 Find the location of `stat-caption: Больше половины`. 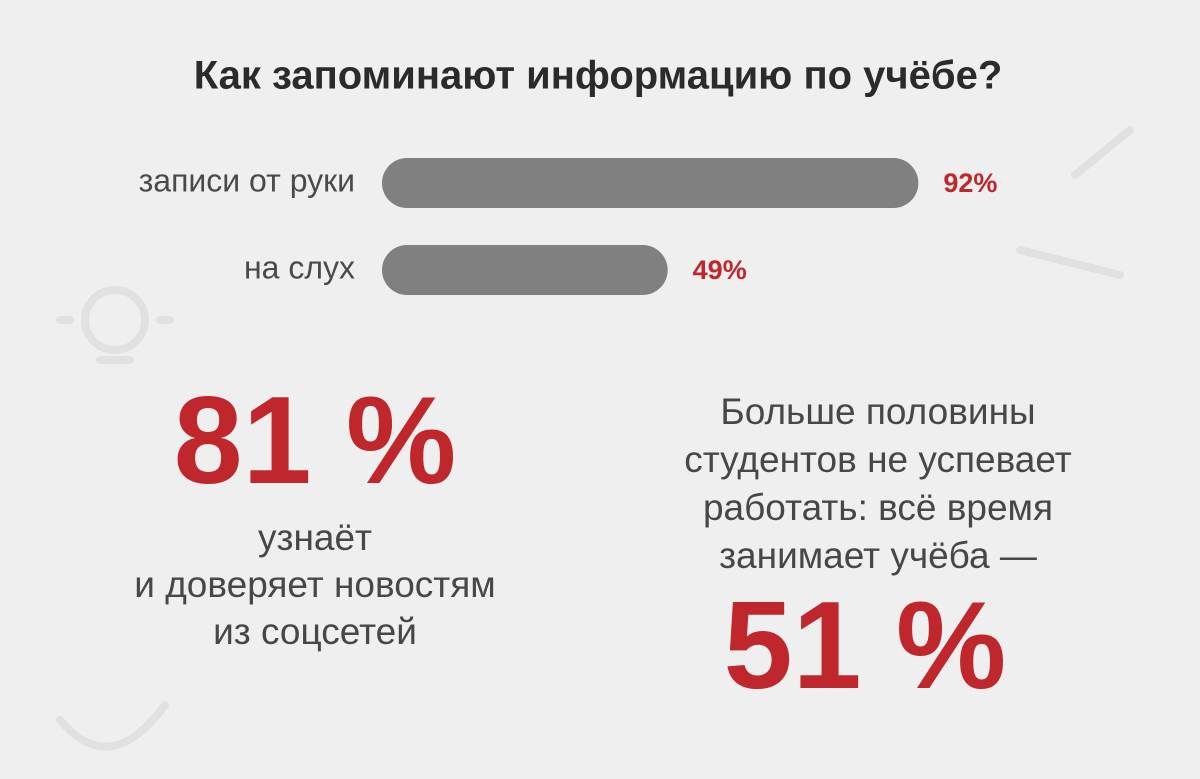

stat-caption: Больше половины is located at coordinates (877, 411).